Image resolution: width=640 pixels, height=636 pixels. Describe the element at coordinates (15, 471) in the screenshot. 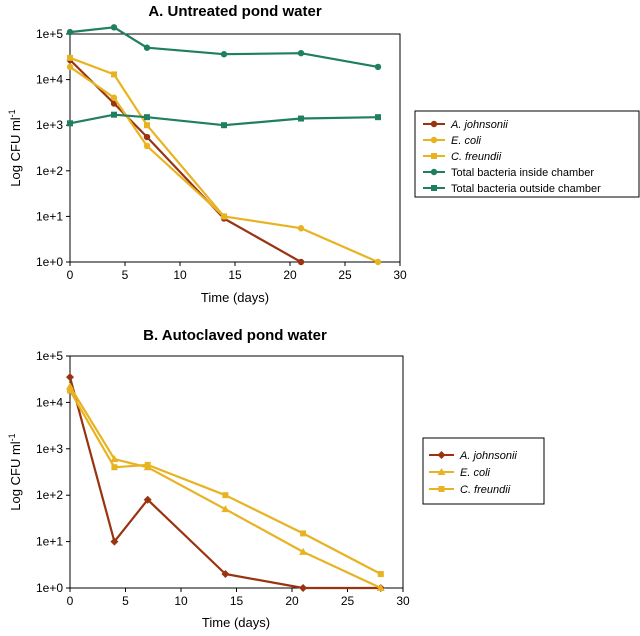

I see `chart-b-y-axis-label: Log CFU ml-1` at that location.